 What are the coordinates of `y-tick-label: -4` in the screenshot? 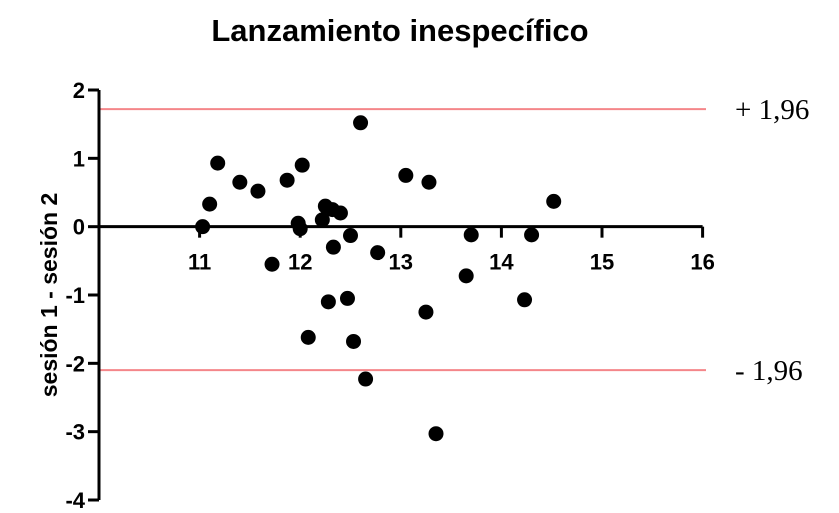 It's located at (75, 500).